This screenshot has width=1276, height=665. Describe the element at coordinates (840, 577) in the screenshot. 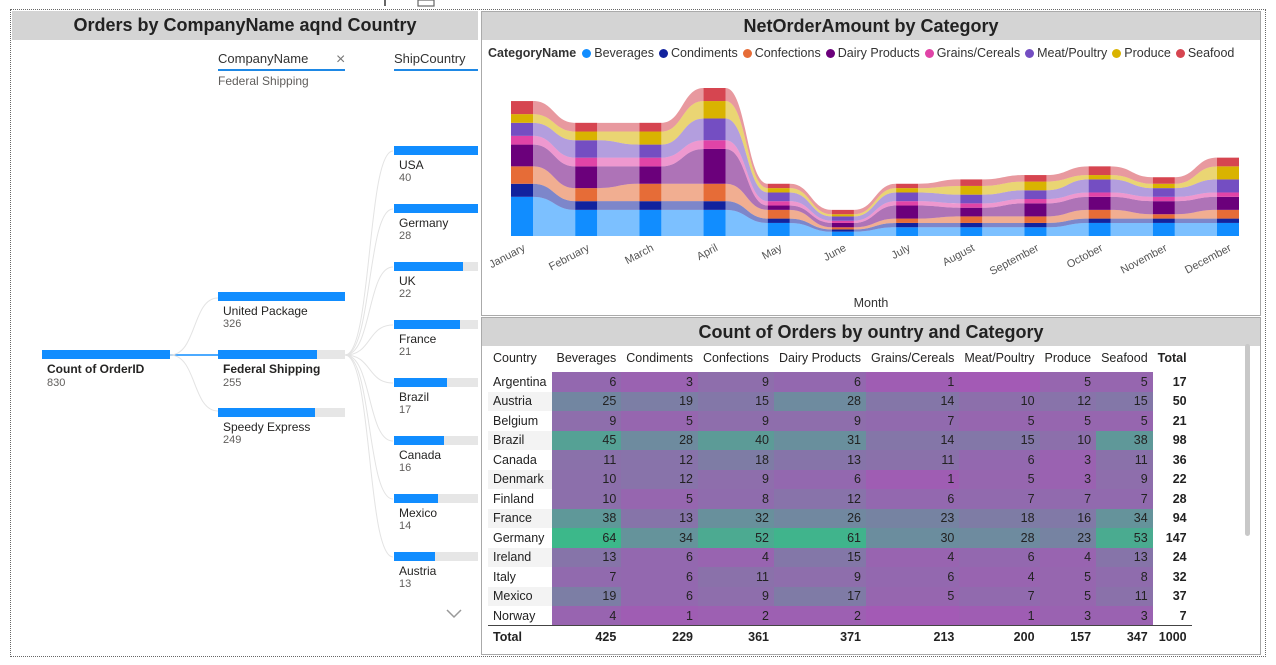

I see `table-row: Italy 7 6 11 9 6 4 5 8 32` at that location.